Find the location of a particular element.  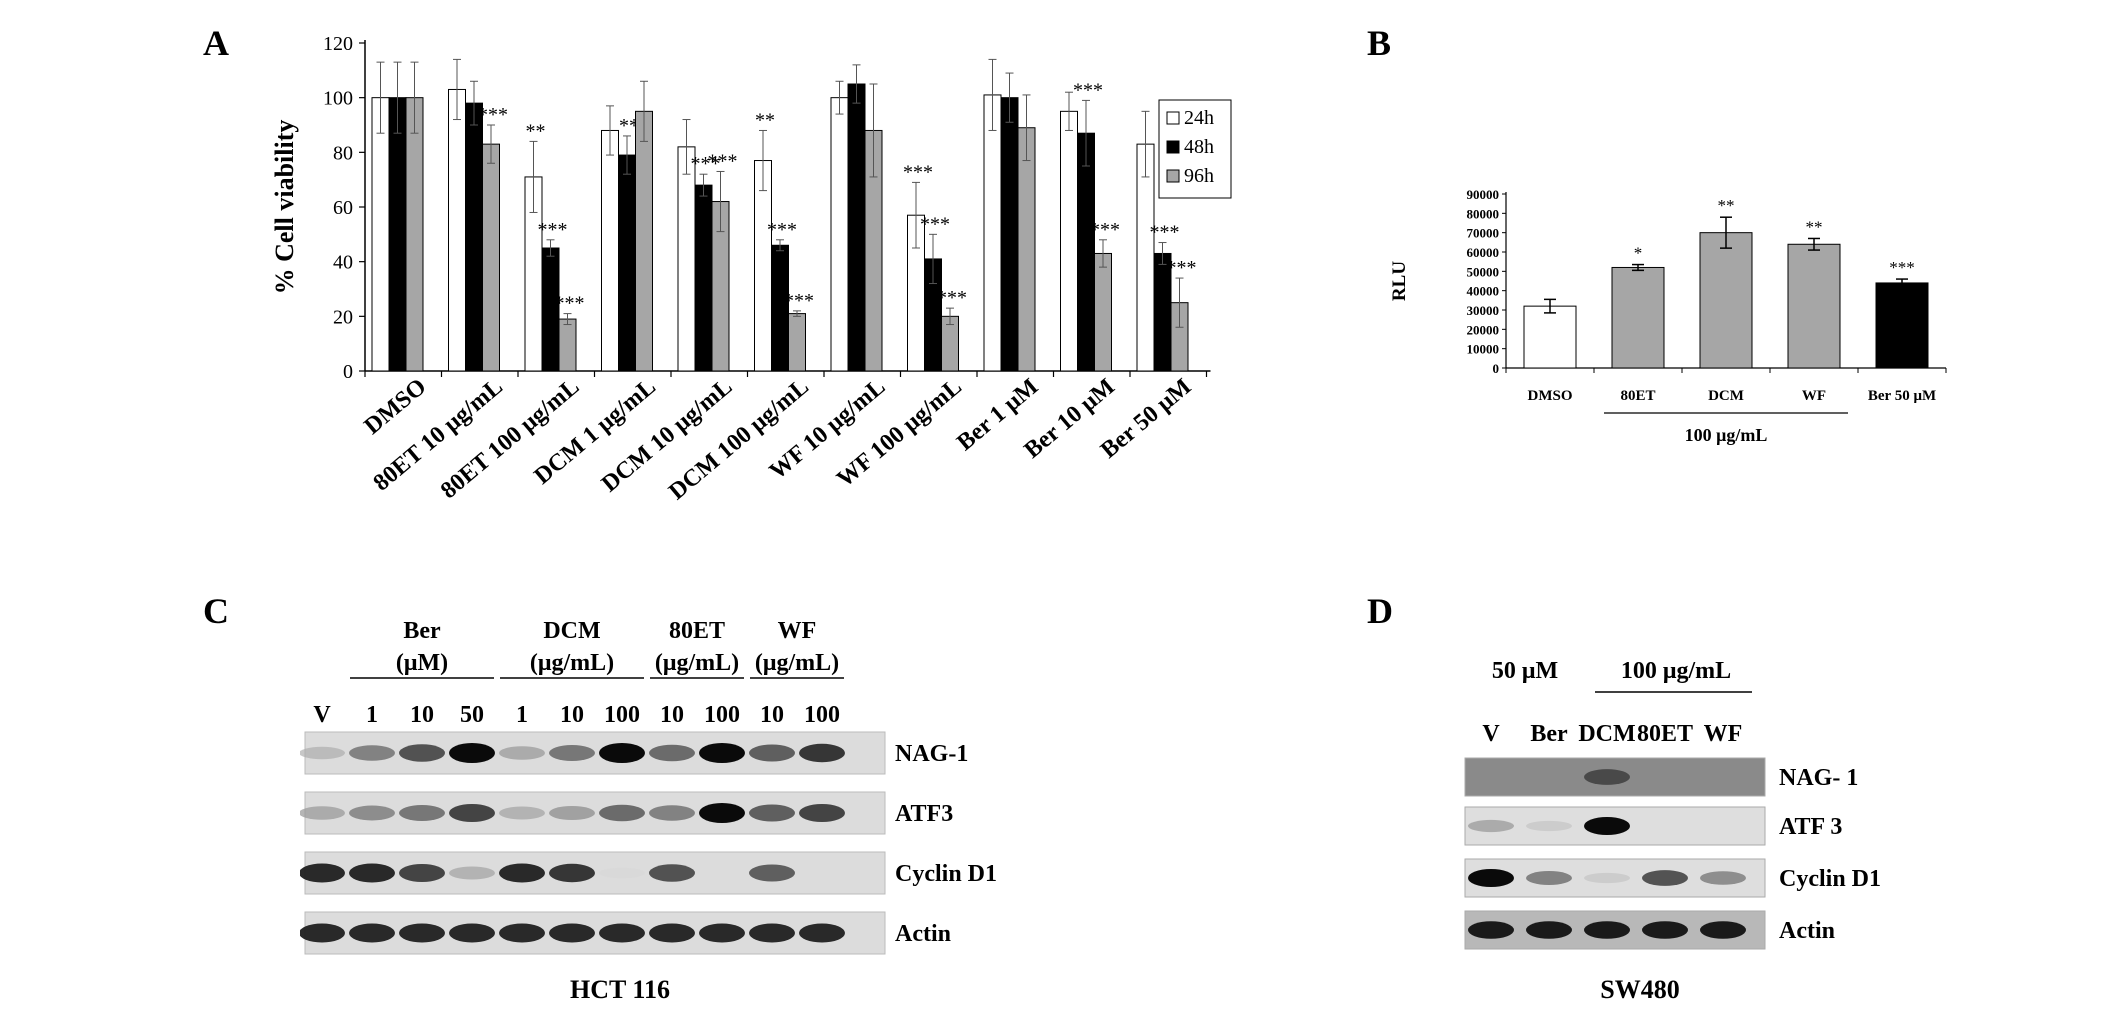

cell-line-label-hct116: HCT 116 is located at coordinates (620, 989).